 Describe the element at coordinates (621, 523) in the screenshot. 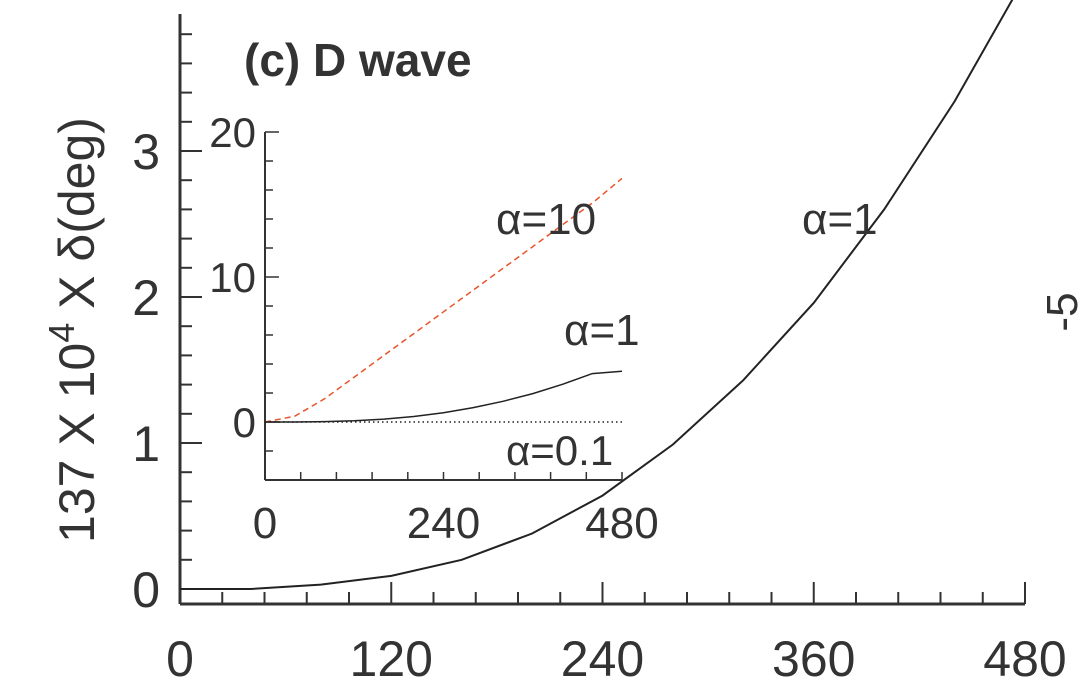

I see `inset-x-tick-label: 480` at that location.